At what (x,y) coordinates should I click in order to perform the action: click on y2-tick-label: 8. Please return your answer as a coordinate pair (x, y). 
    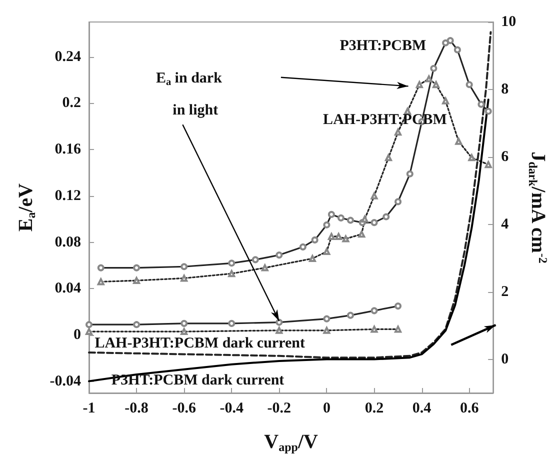
    Looking at the image, I should click on (505, 89).